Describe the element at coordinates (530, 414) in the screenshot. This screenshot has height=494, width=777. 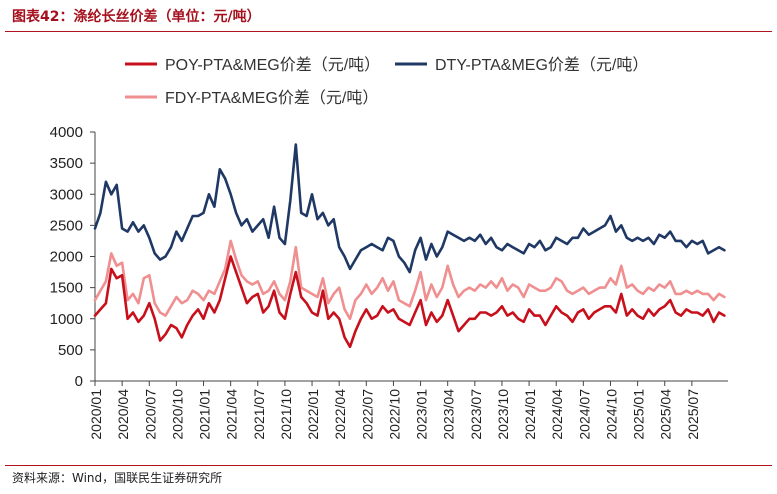
I see `x-tick-label: 2024/01` at that location.